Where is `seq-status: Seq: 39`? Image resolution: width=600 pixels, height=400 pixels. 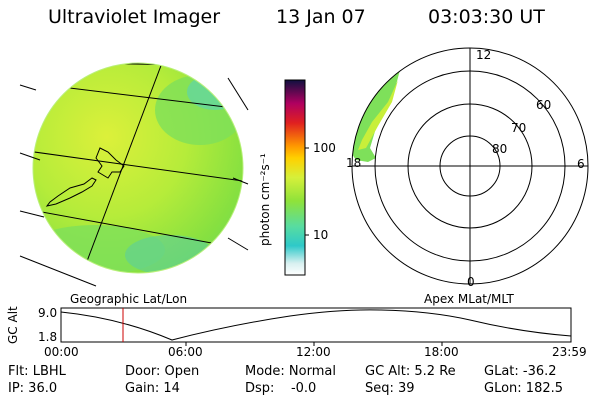 seq-status: Seq: 39 is located at coordinates (390, 388).